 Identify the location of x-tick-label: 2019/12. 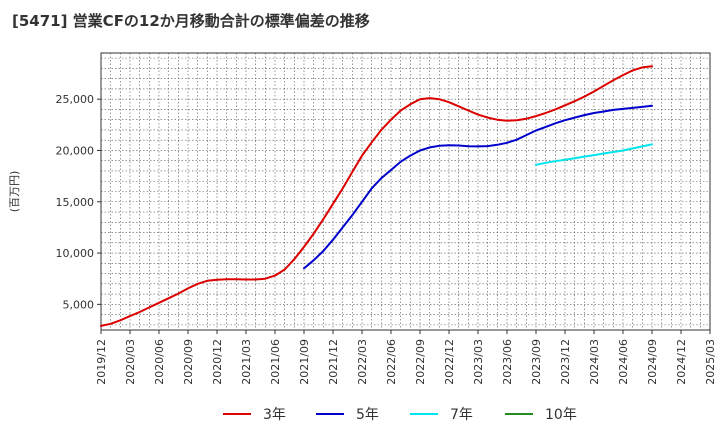
(101, 362).